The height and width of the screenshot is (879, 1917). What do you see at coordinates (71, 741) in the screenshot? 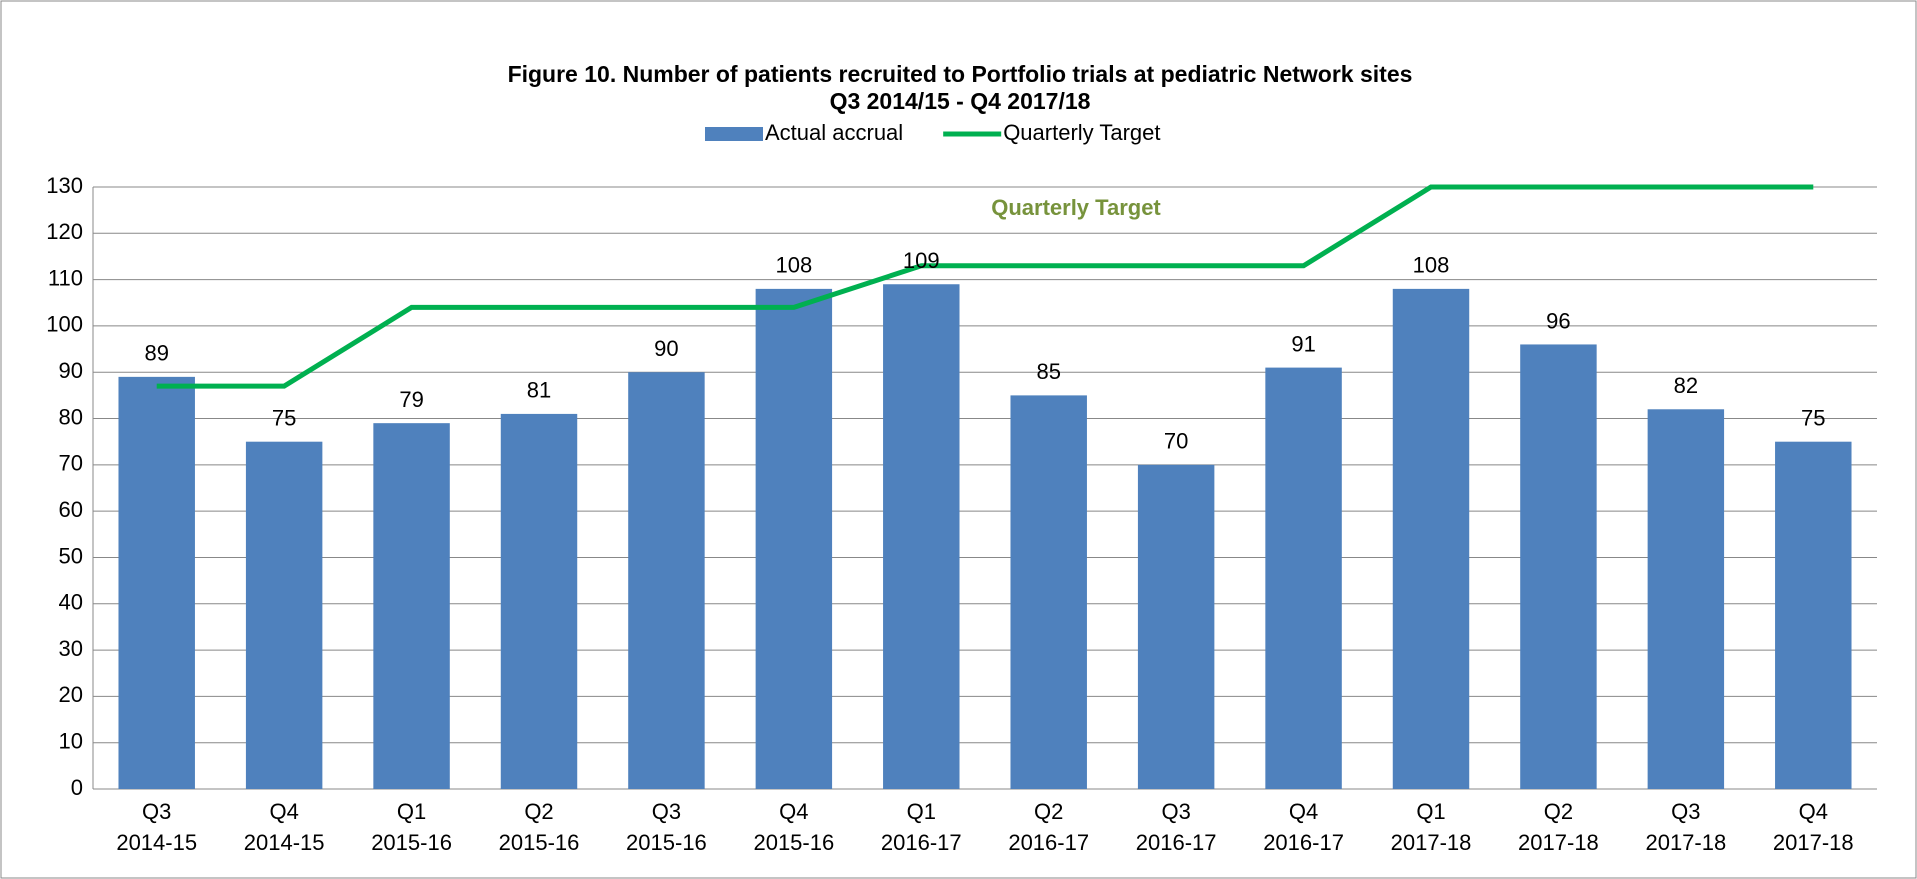
I see `y-tick-label: 10` at bounding box center [71, 741].